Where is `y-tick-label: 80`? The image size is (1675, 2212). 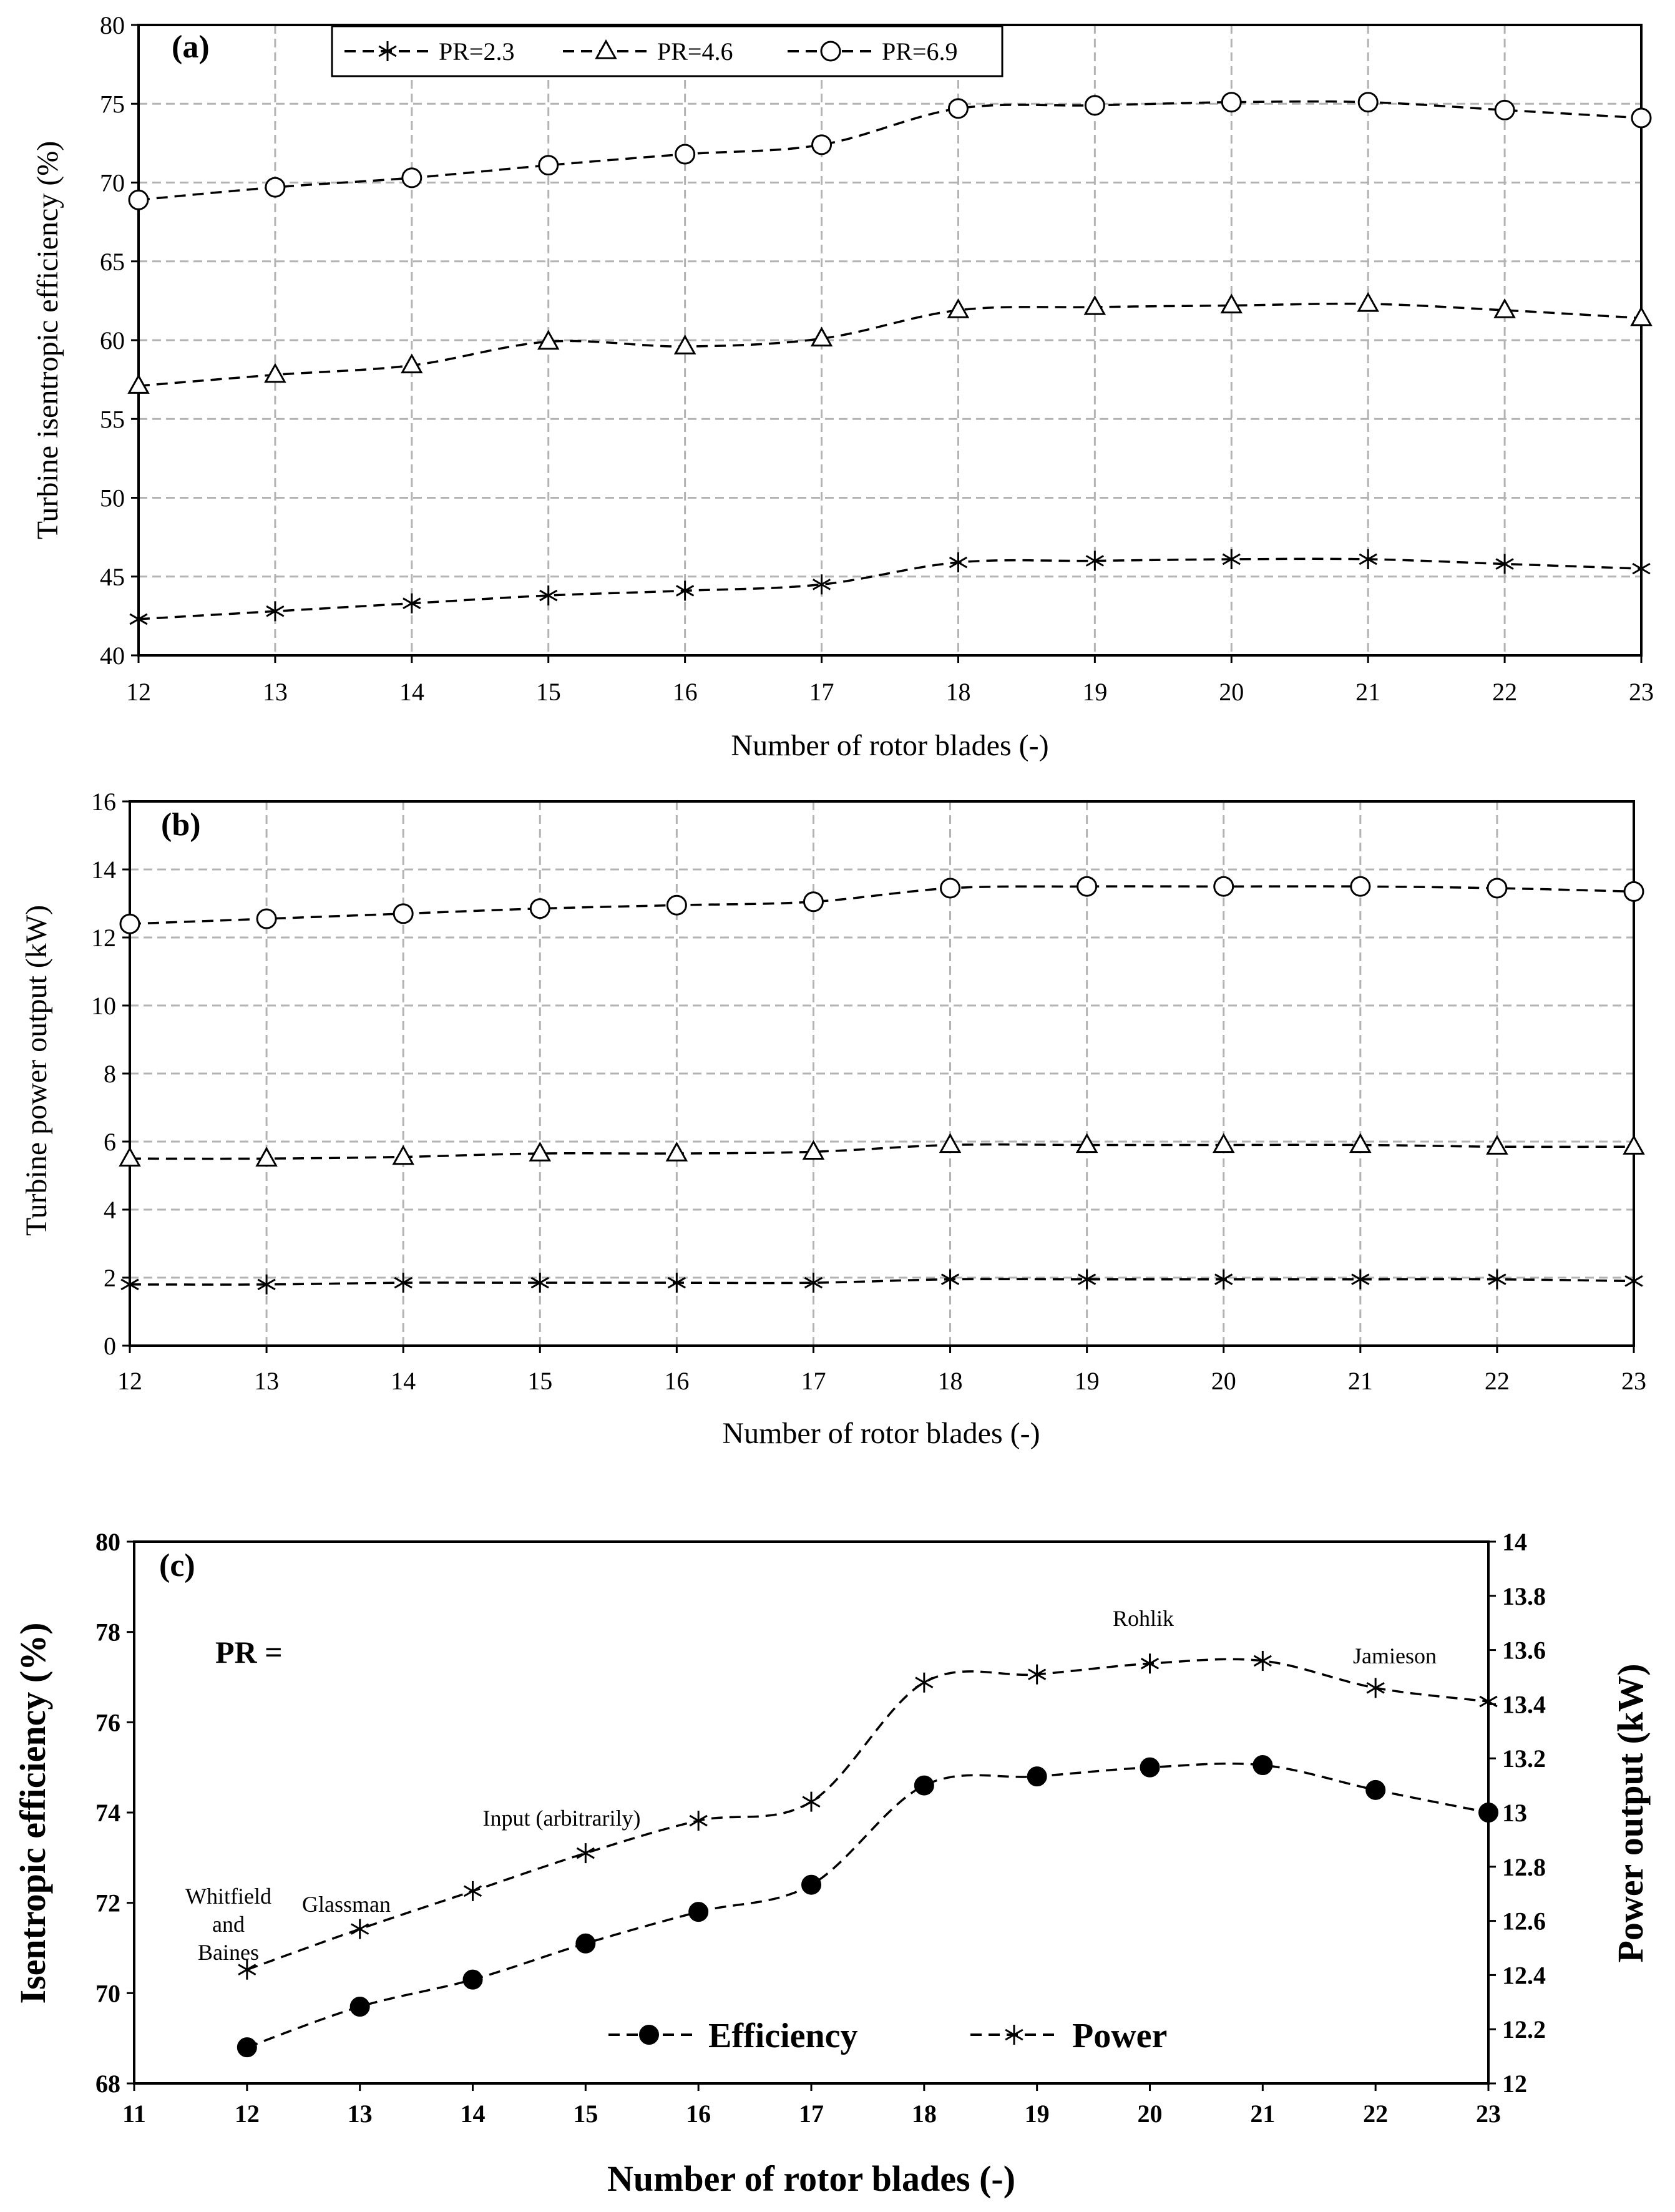
y-tick-label: 80 is located at coordinates (113, 25).